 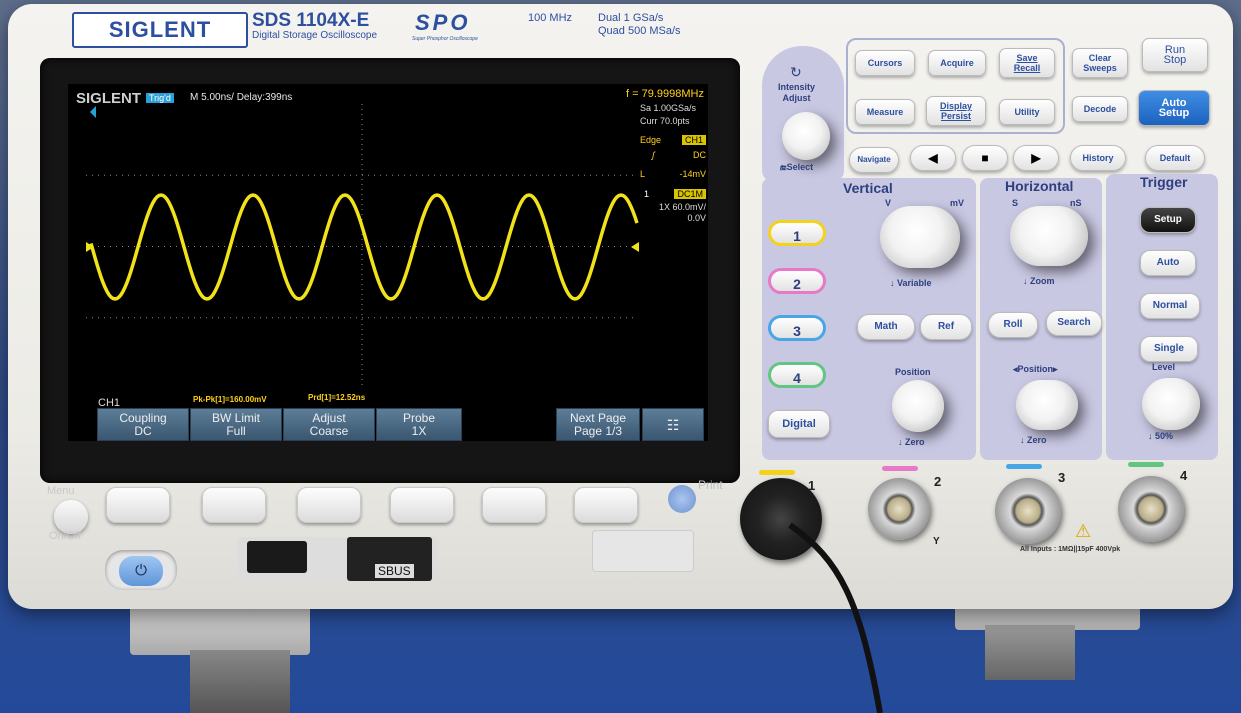 I want to click on menu-probe: Probe 1X, so click(x=419, y=424).